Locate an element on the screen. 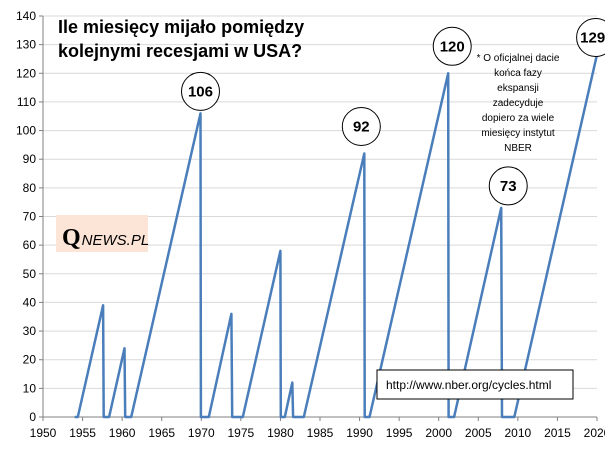 This screenshot has height=454, width=605. y-tick-label-40: 40 is located at coordinates (30, 302).